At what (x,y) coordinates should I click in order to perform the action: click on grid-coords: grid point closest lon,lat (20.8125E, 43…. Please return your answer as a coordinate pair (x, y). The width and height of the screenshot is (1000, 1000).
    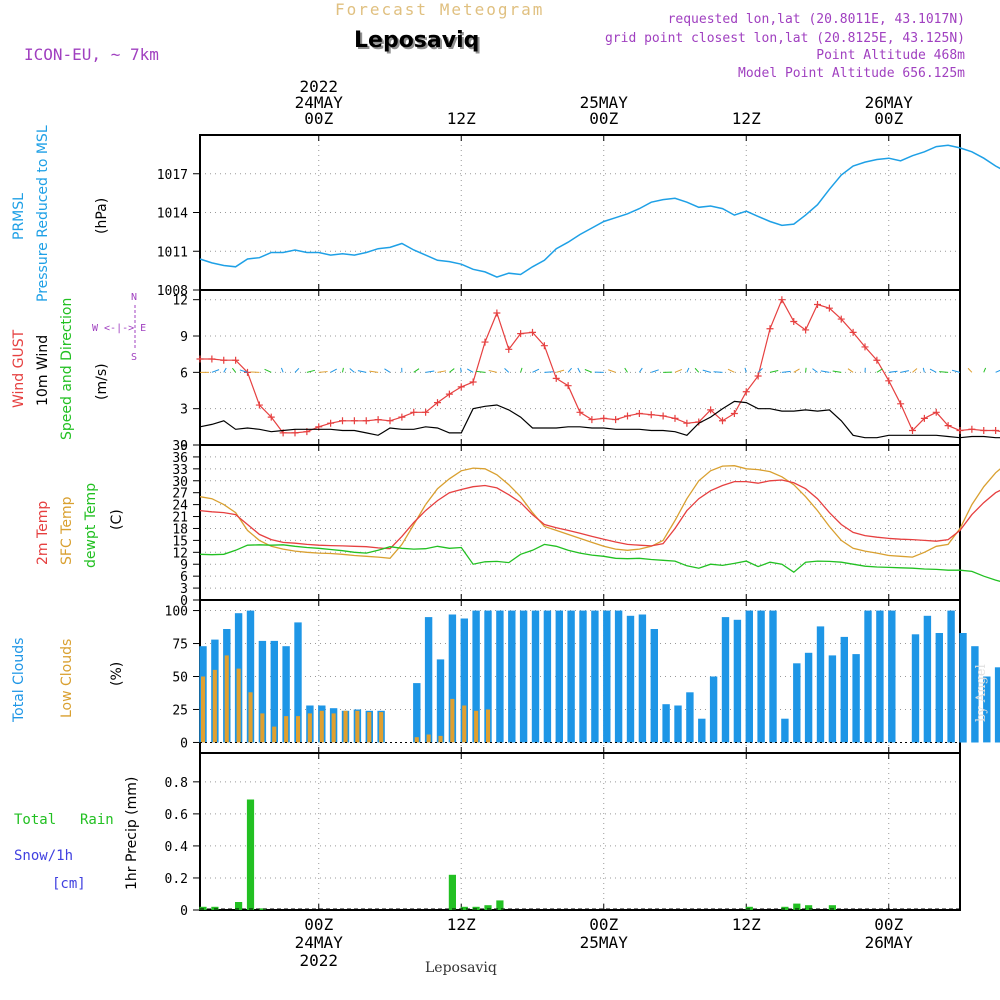
    Looking at the image, I should click on (785, 38).